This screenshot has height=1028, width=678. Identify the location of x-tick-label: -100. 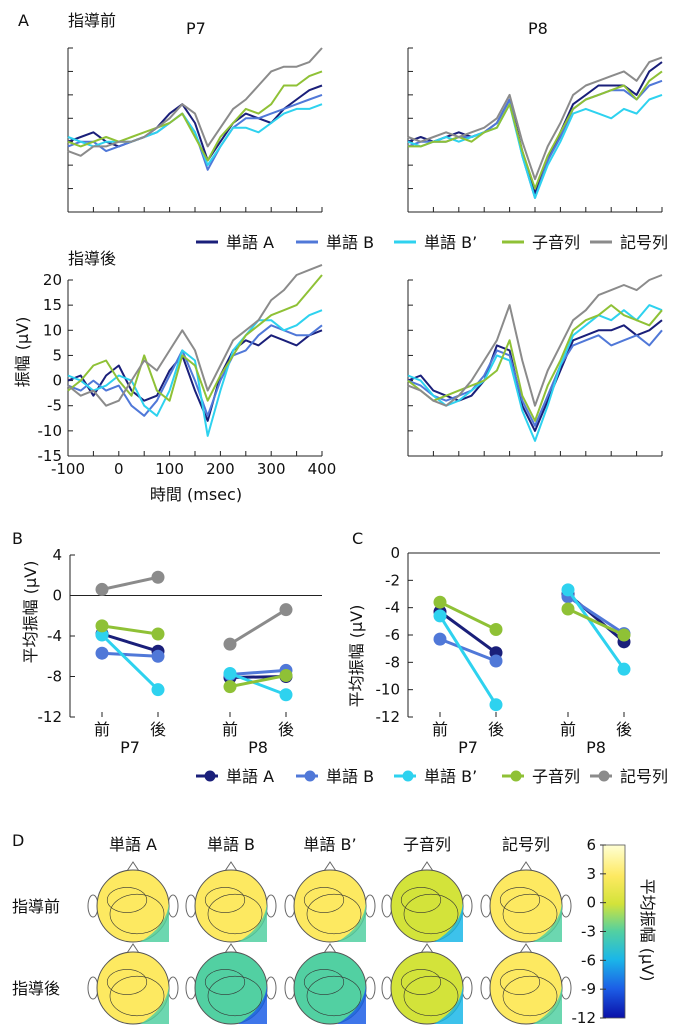
(68, 469).